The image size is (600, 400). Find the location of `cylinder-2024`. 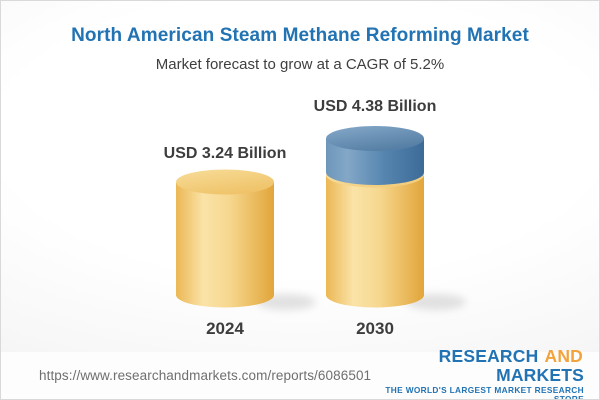

cylinder-2024 is located at coordinates (225, 238).